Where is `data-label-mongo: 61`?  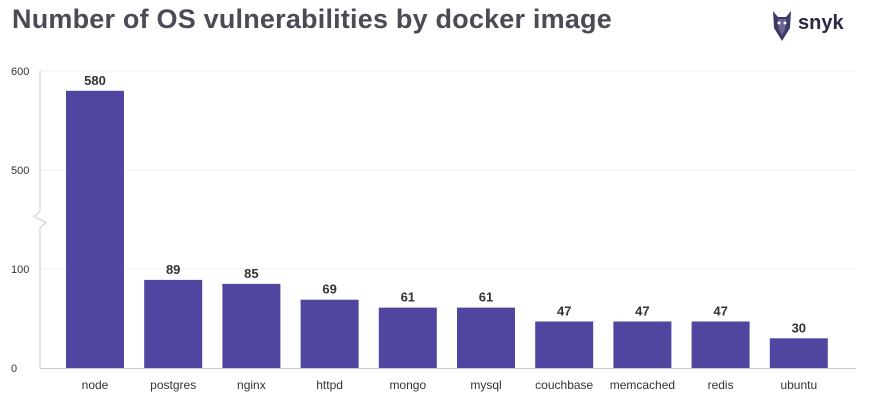
data-label-mongo: 61 is located at coordinates (408, 297).